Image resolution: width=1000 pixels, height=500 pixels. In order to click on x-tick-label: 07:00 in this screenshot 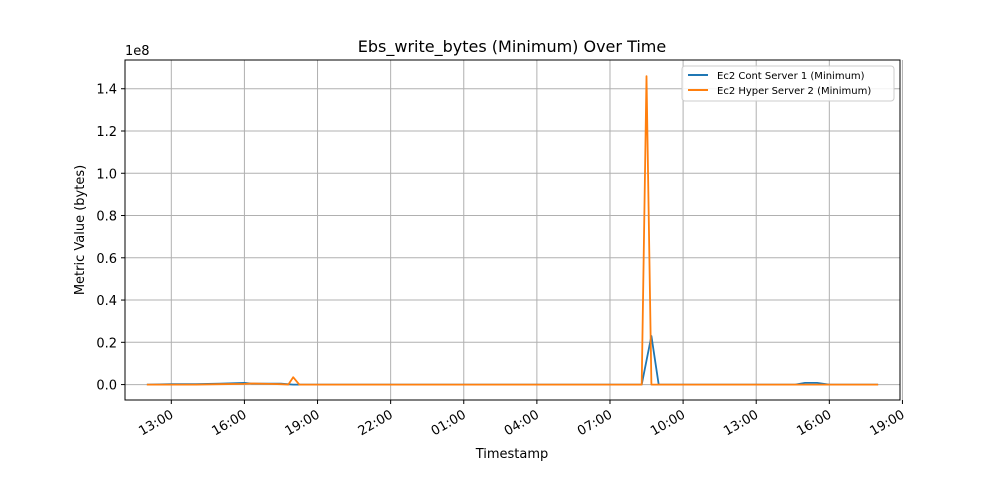, I will do `click(595, 423)`.